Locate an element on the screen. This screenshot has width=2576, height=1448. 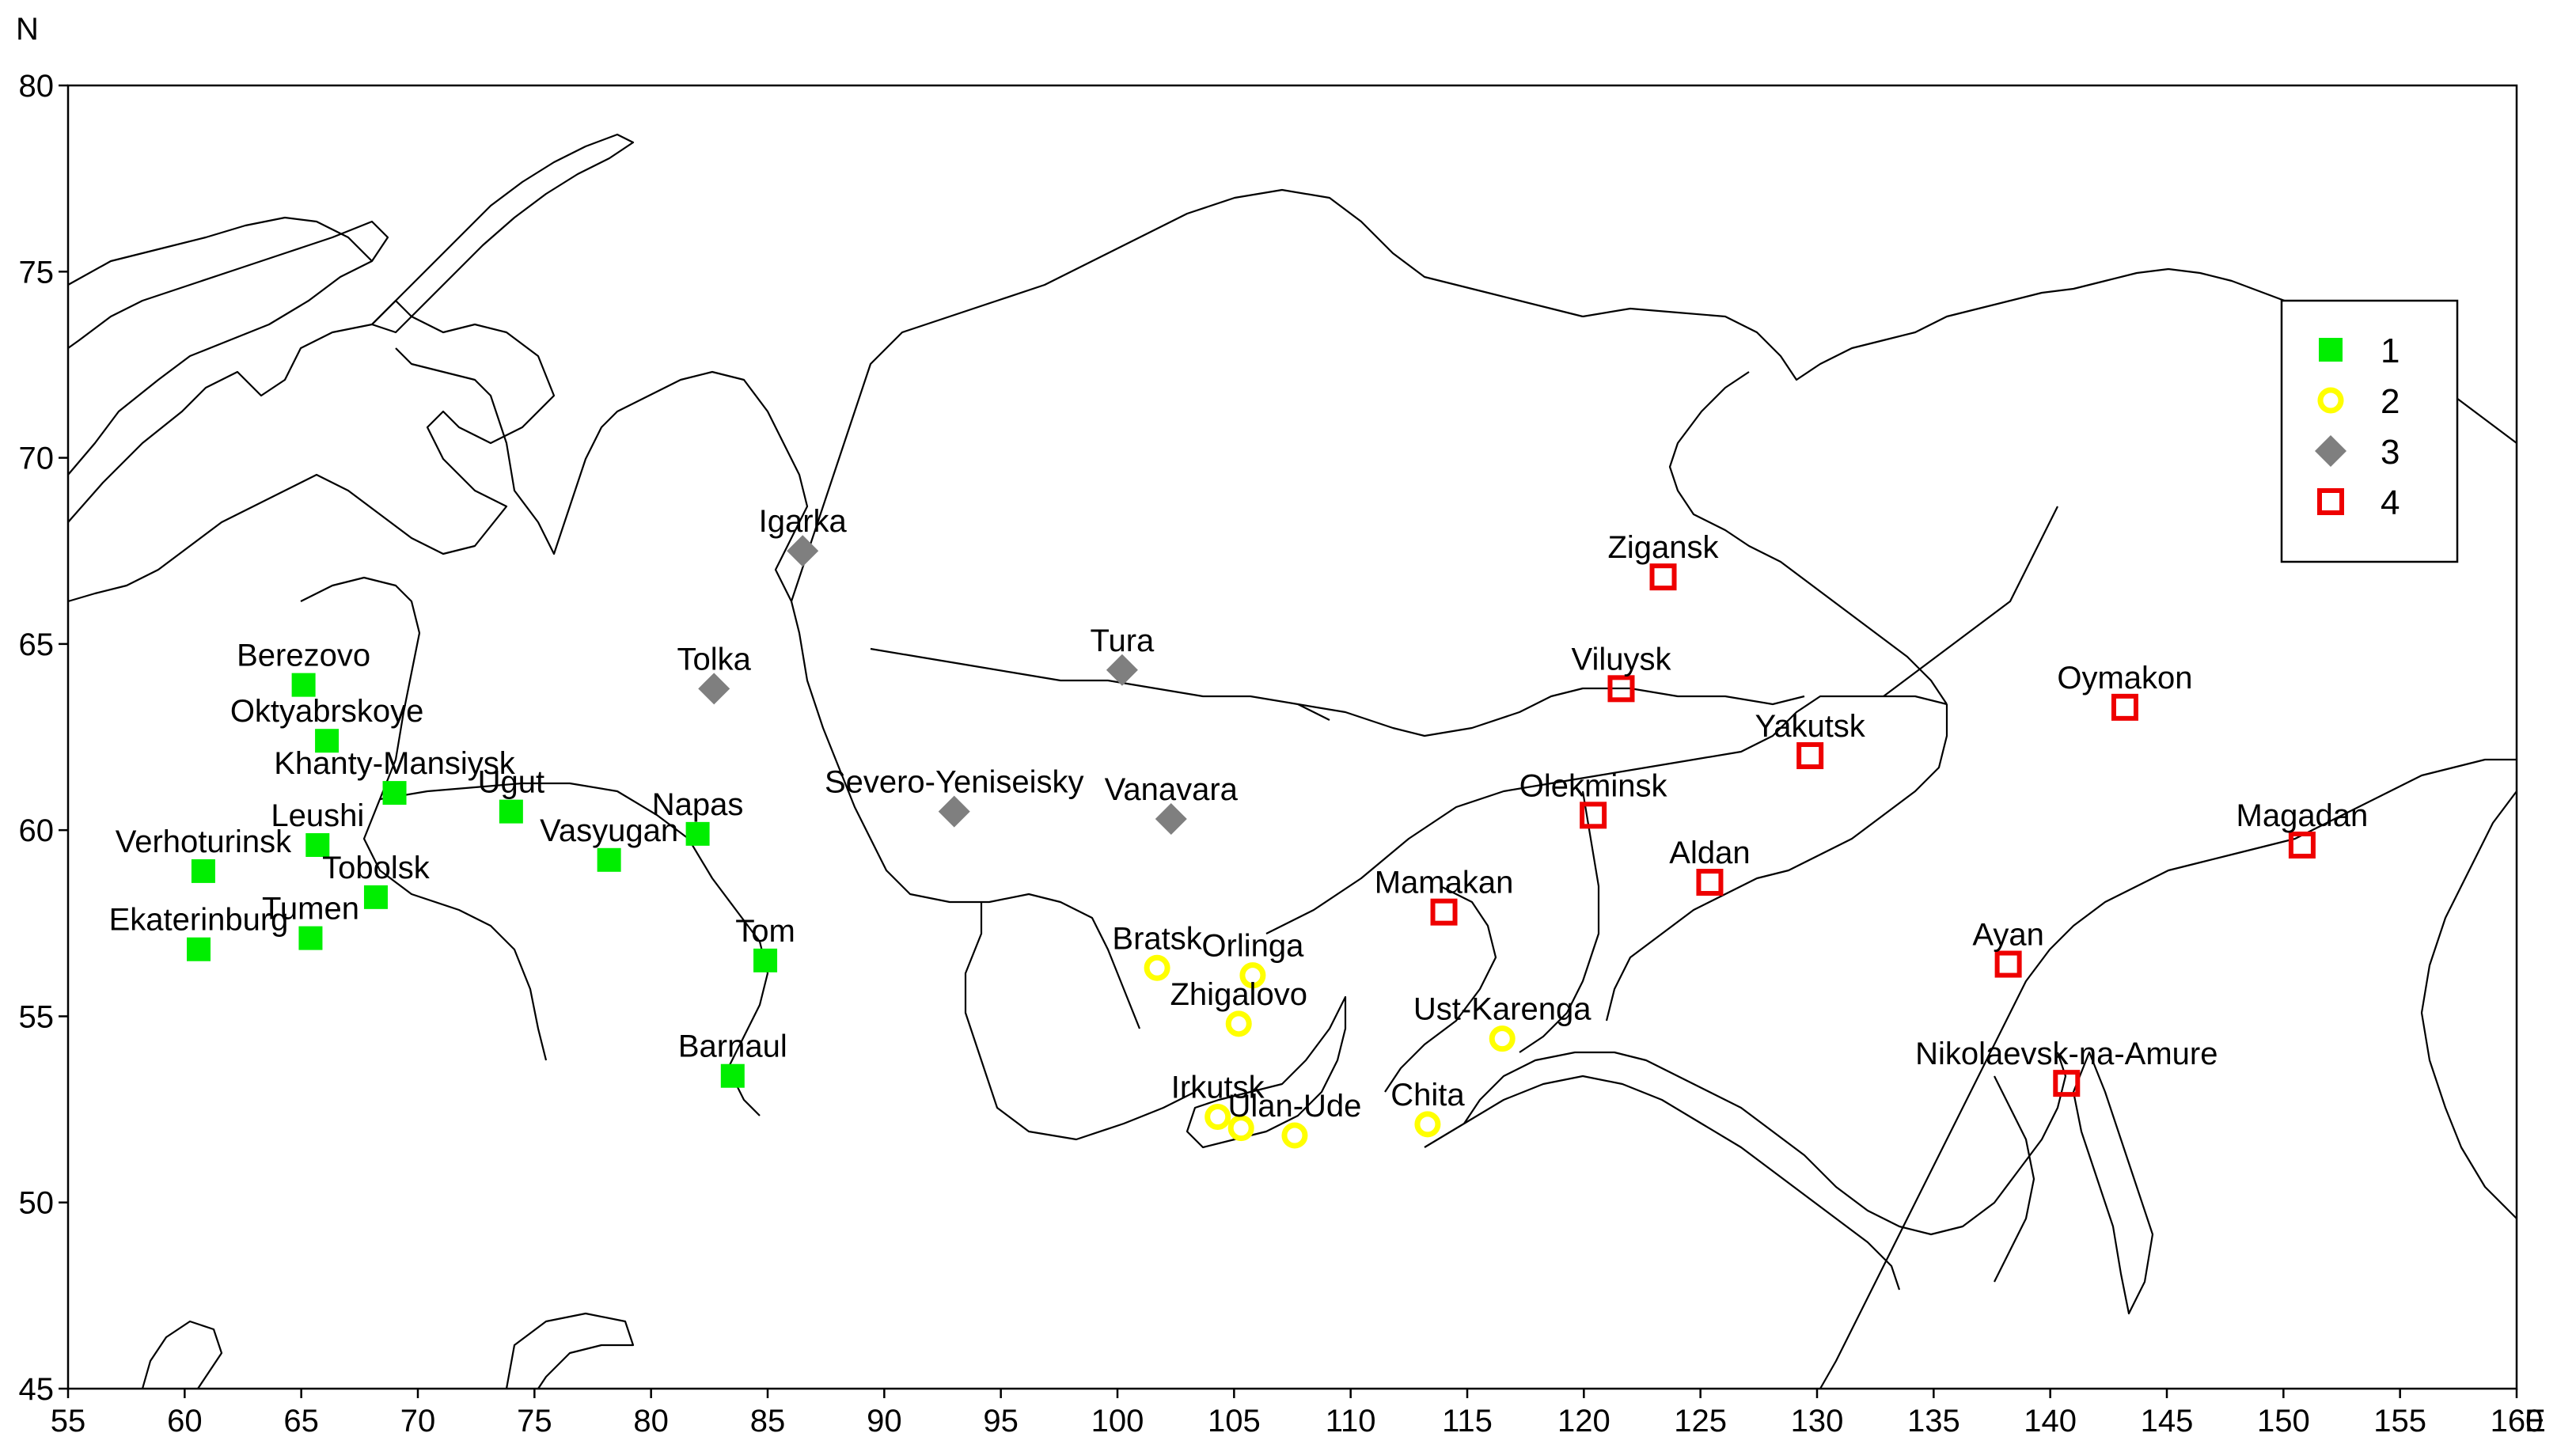
station-label: Olekminsk is located at coordinates (1593, 785).